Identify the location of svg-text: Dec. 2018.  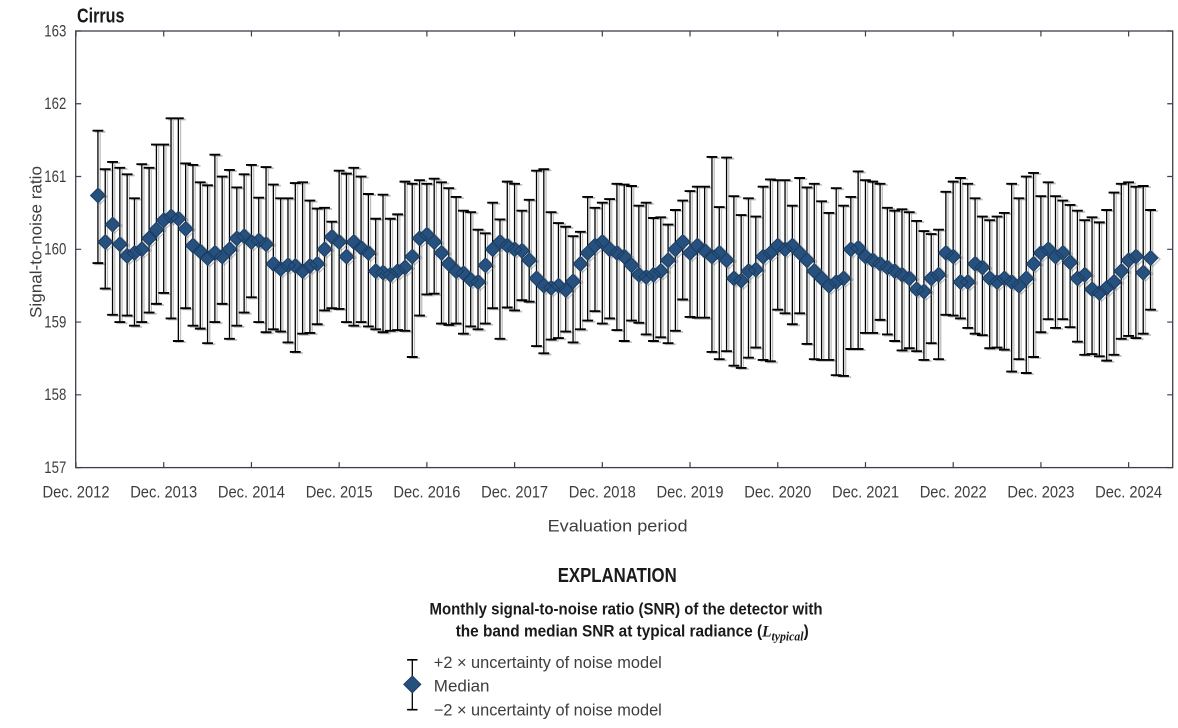
(602, 493).